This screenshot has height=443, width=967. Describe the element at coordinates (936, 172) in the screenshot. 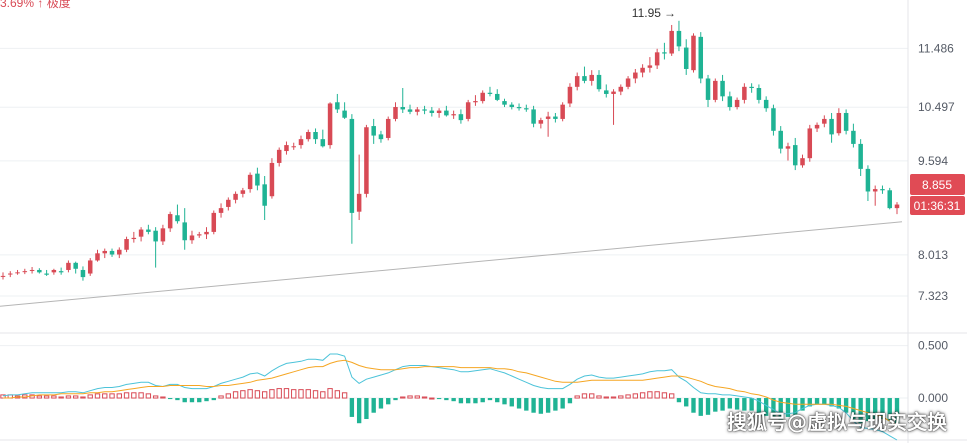

I see `price-axis-ticks: 11.486 10.497 9.594 8.013 7.323` at that location.